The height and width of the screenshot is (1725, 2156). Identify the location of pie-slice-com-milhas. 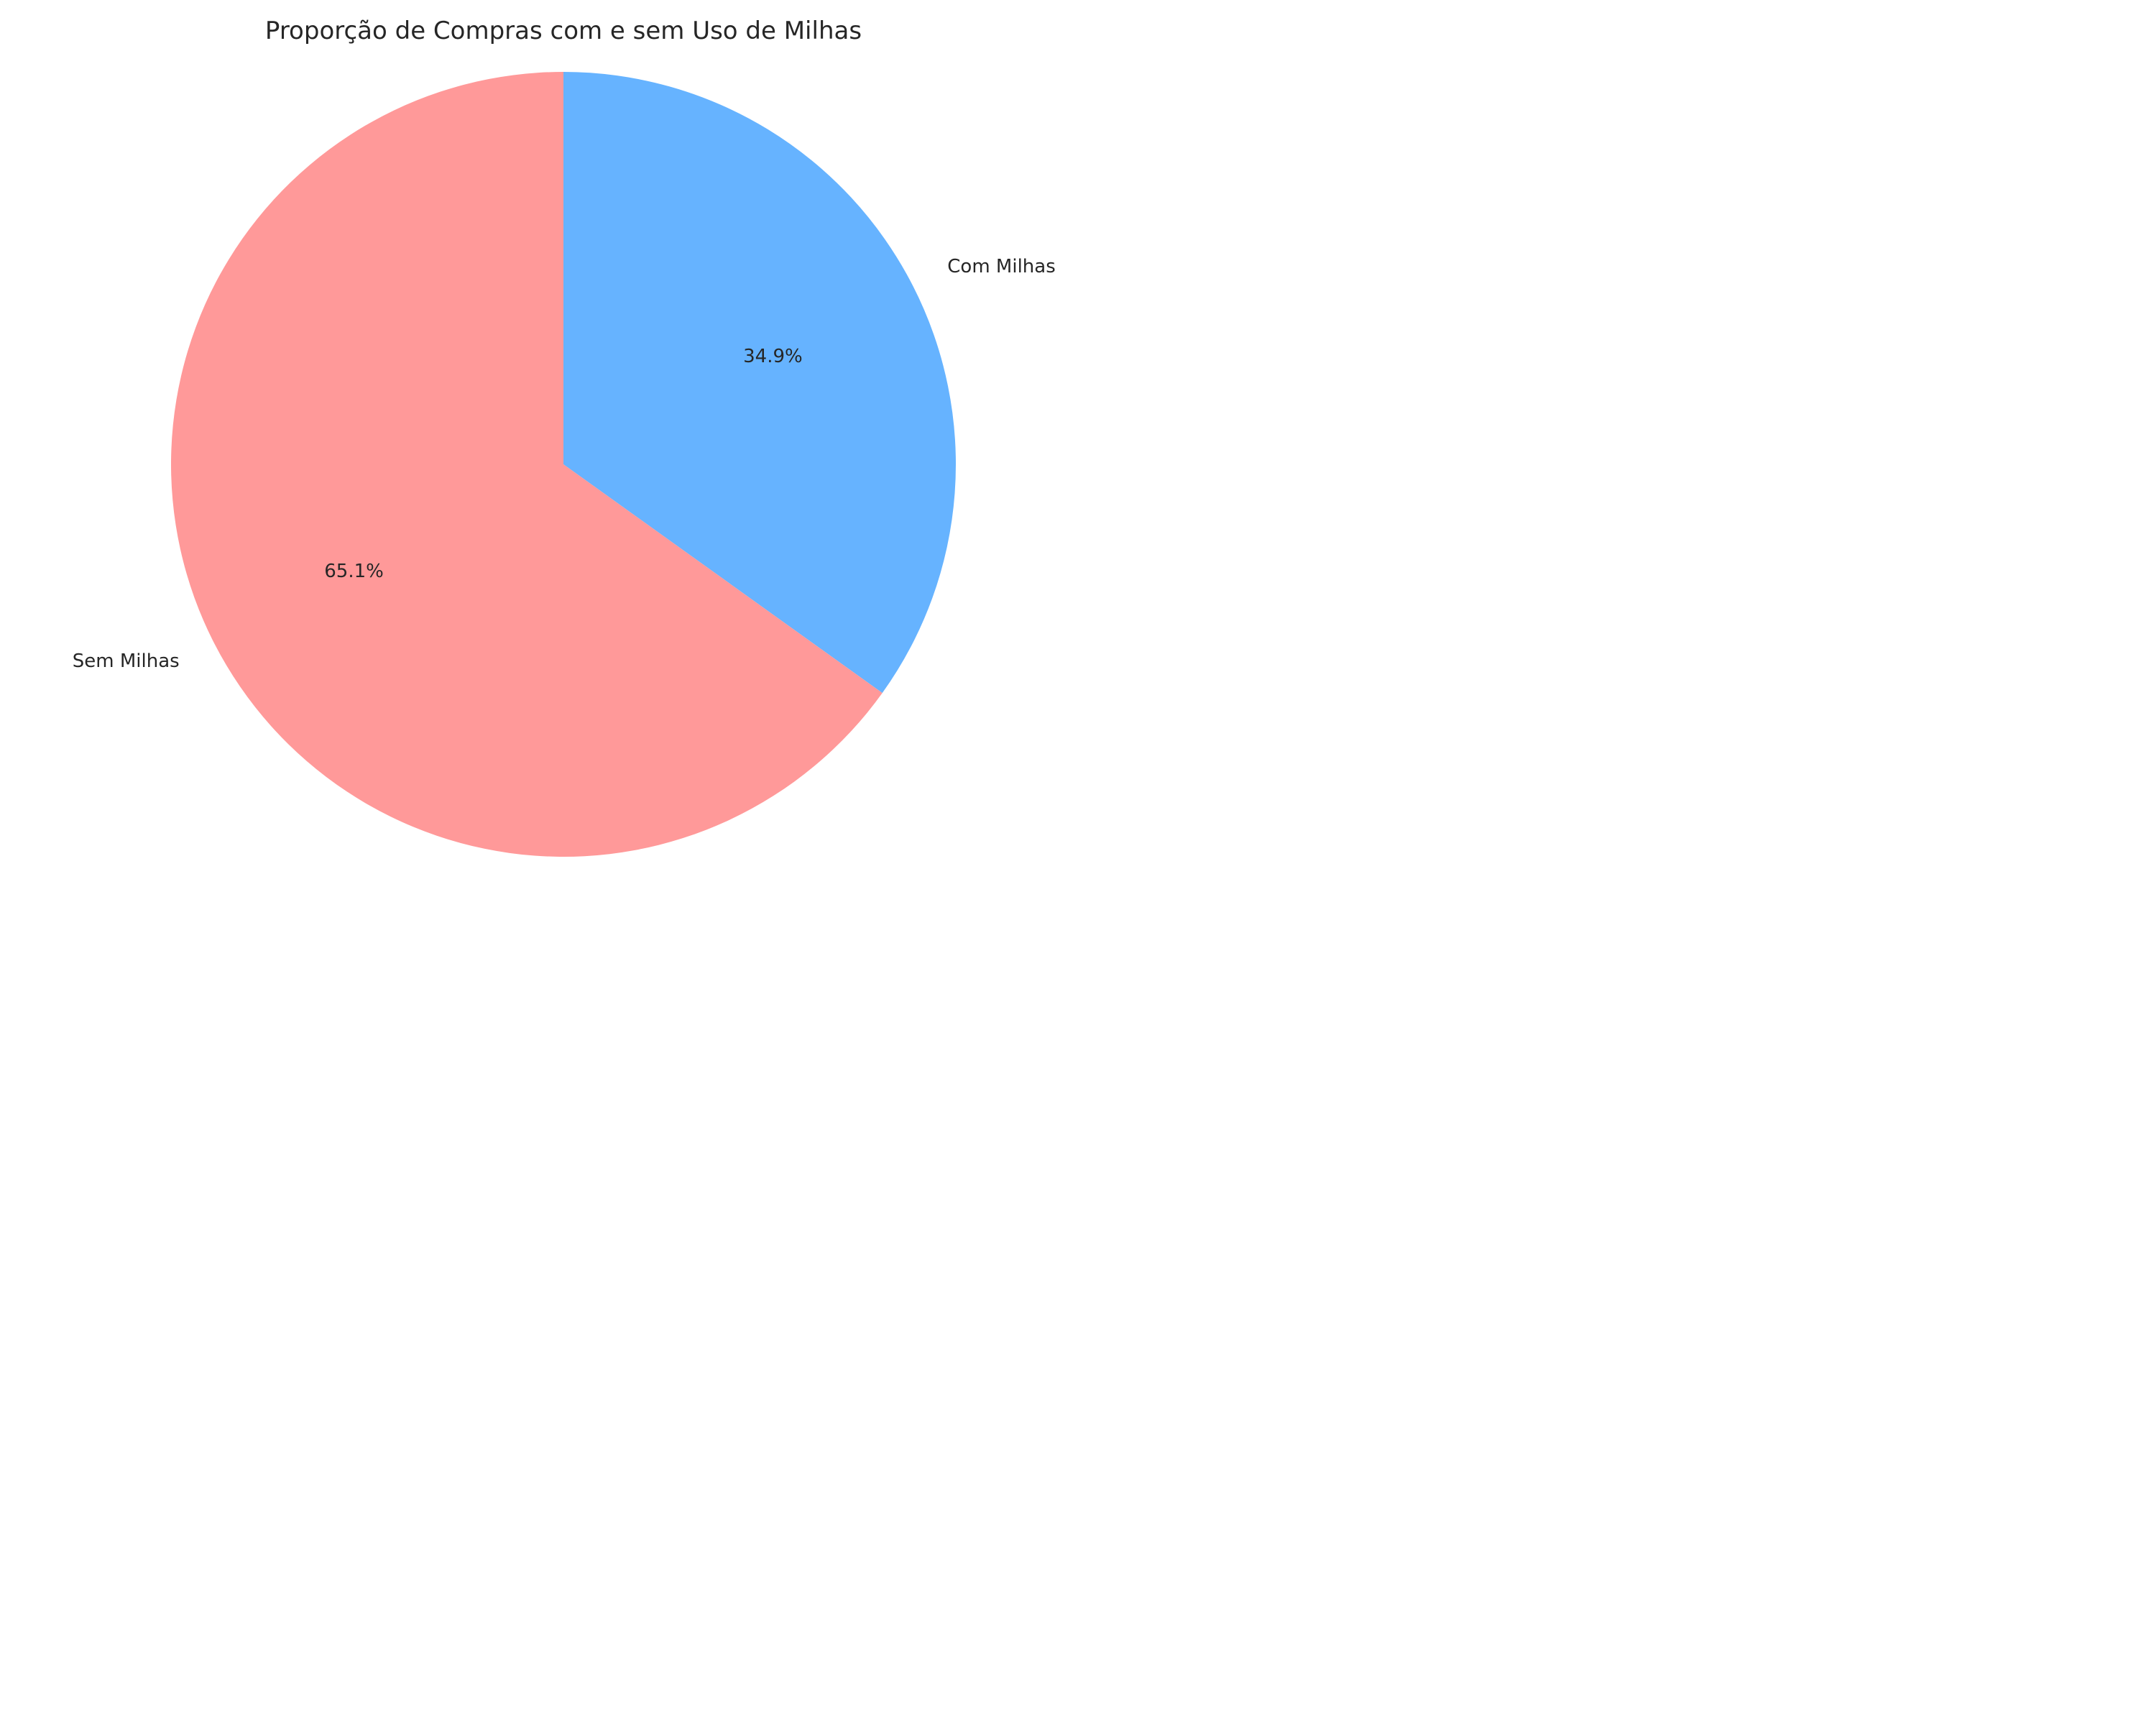
(759, 383).